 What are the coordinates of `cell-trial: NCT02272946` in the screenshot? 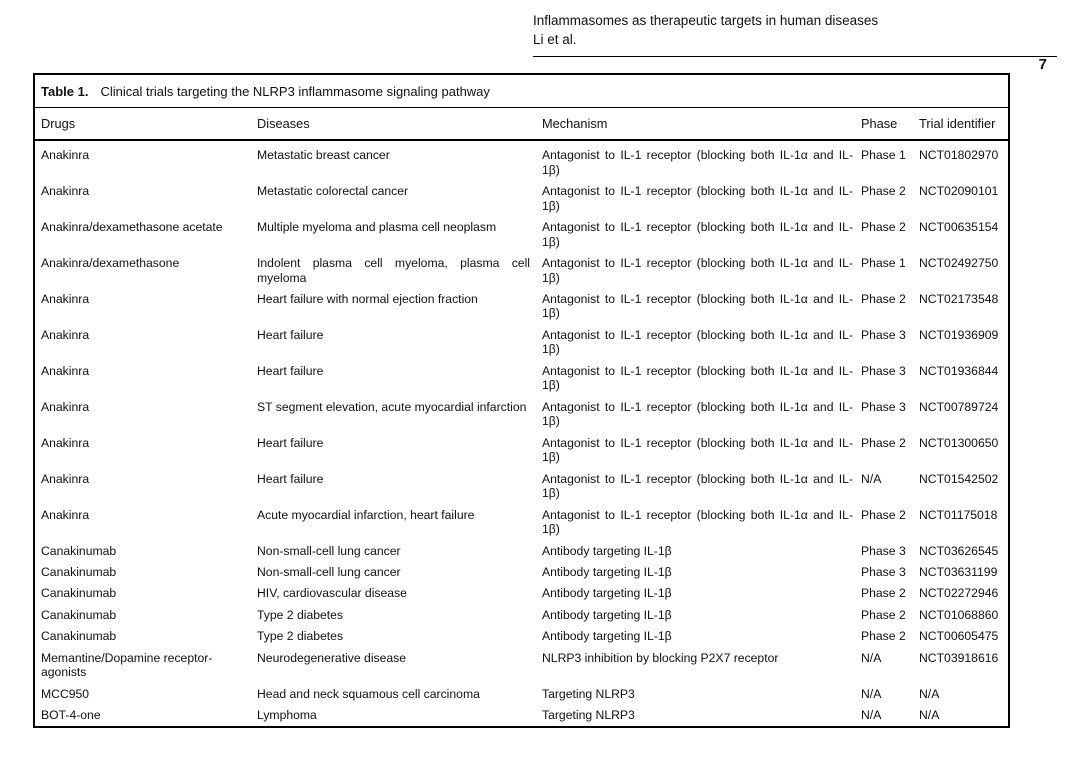 It's located at (959, 593).